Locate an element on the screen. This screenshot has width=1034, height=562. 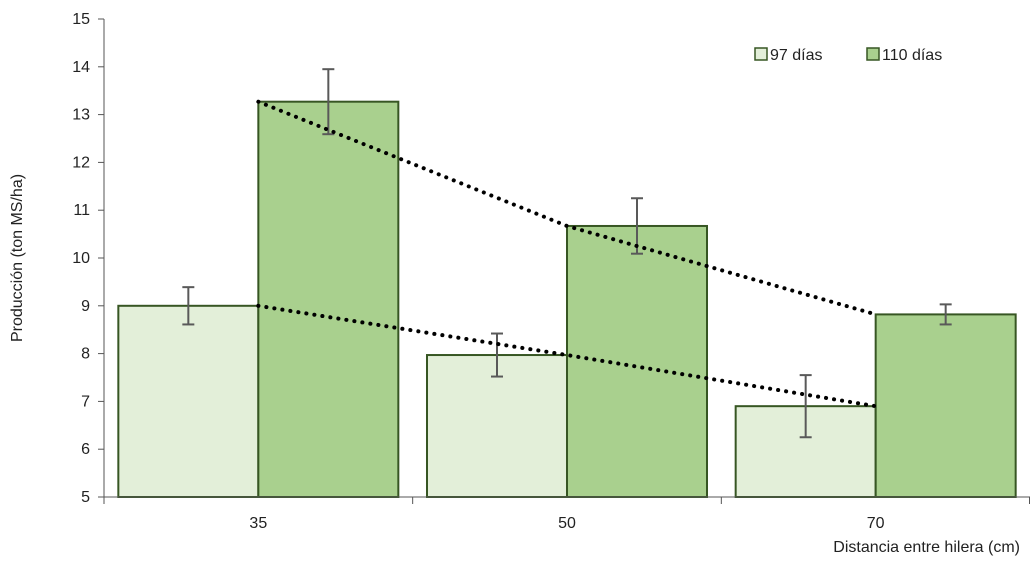
x-tick-label-35: 35 is located at coordinates (258, 523).